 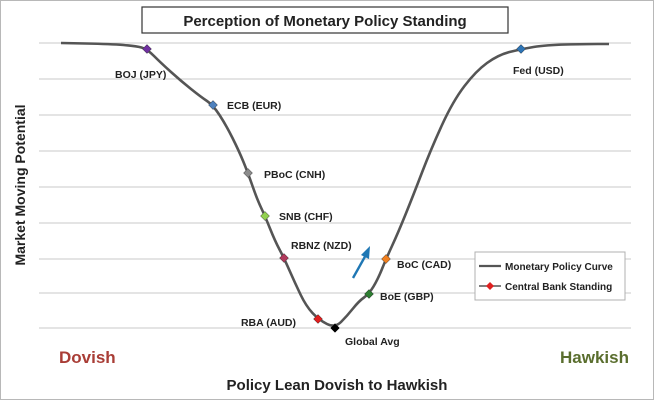 What do you see at coordinates (254, 106) in the screenshot?
I see `label-ecb-eur: ECB (EUR)` at bounding box center [254, 106].